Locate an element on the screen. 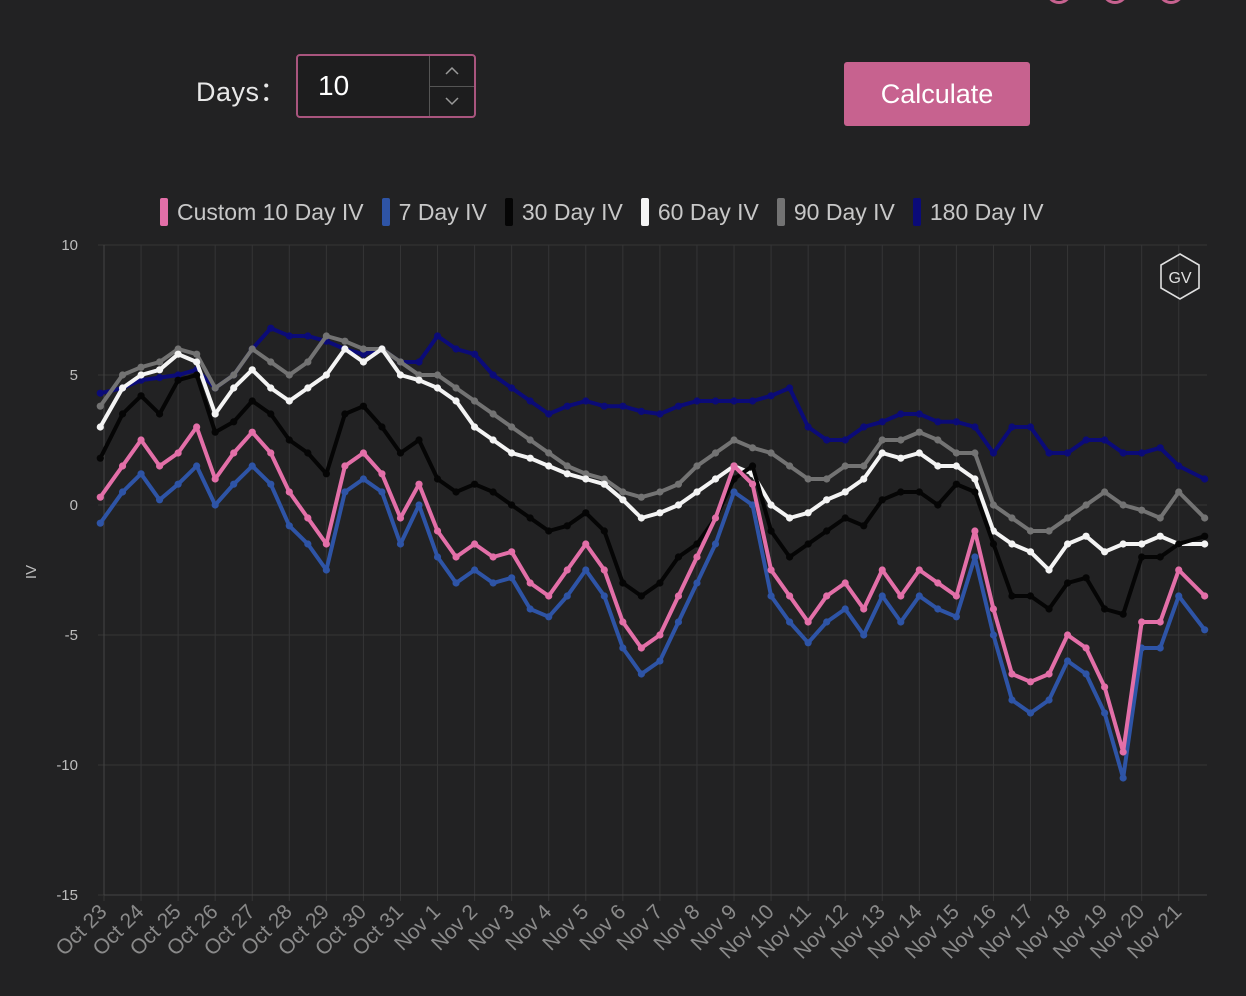  legend-item: 180 Day IV is located at coordinates (978, 212).